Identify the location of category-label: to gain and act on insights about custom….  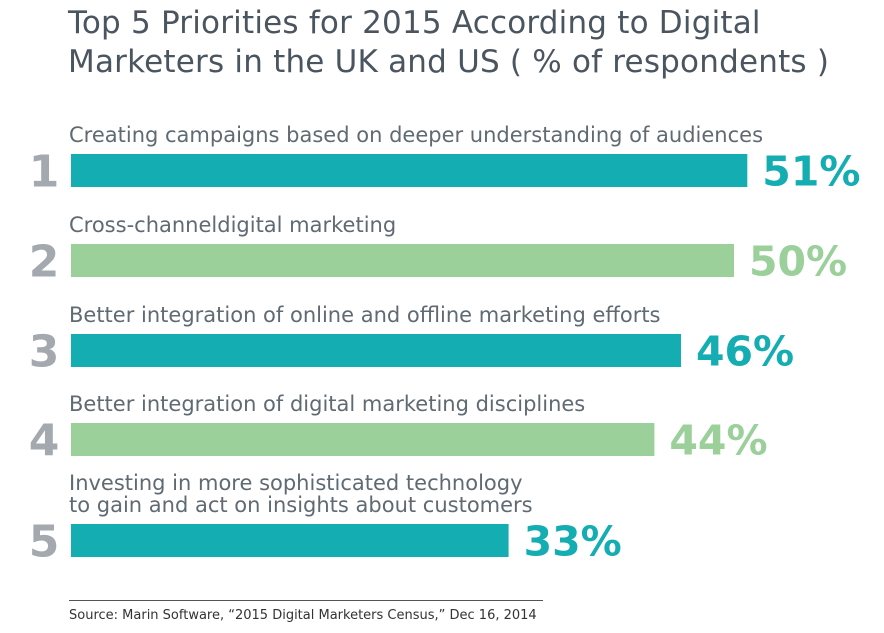
(301, 505).